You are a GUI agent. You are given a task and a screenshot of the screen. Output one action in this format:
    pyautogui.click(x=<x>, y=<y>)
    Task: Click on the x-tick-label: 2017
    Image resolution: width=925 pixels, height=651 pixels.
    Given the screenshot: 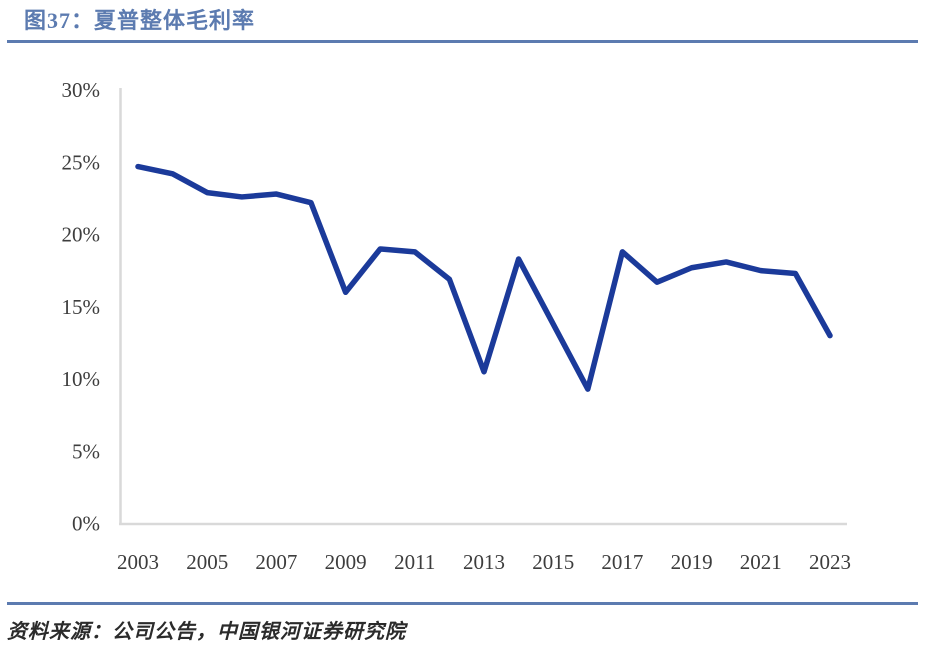 What is the action you would take?
    pyautogui.click(x=622, y=562)
    